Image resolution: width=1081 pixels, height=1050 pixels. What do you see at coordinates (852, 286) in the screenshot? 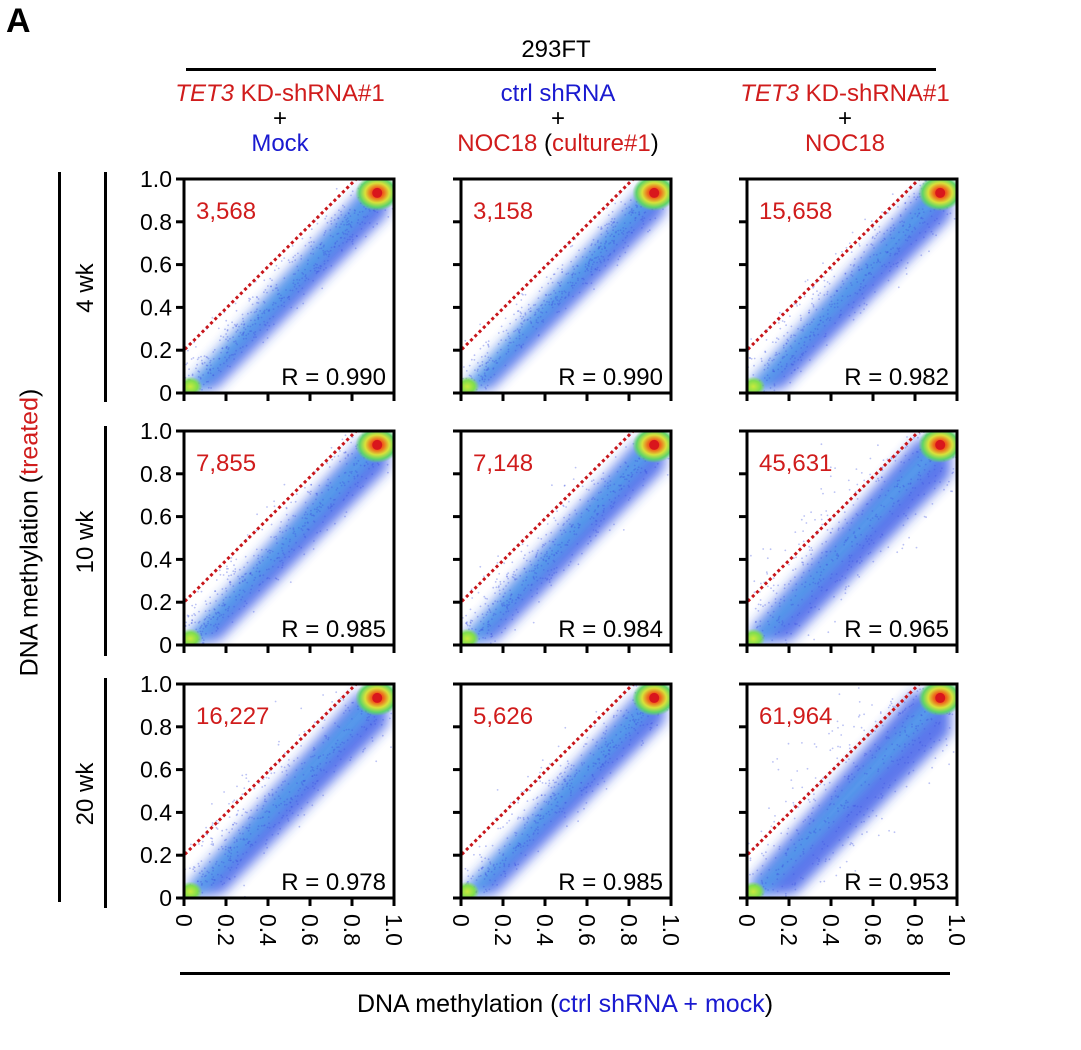
I see `panel-density` at bounding box center [852, 286].